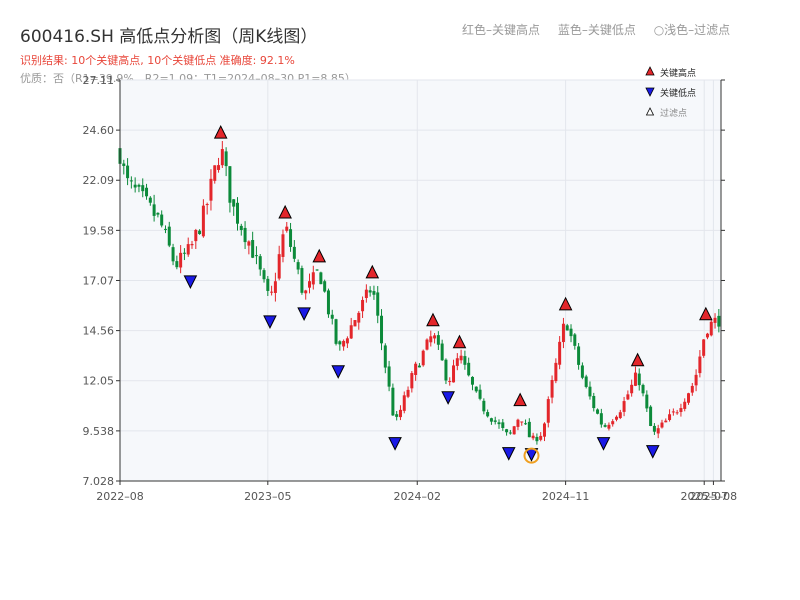 The height and width of the screenshot is (600, 800). I want to click on x-tick-label: 2025–08, so click(714, 496).